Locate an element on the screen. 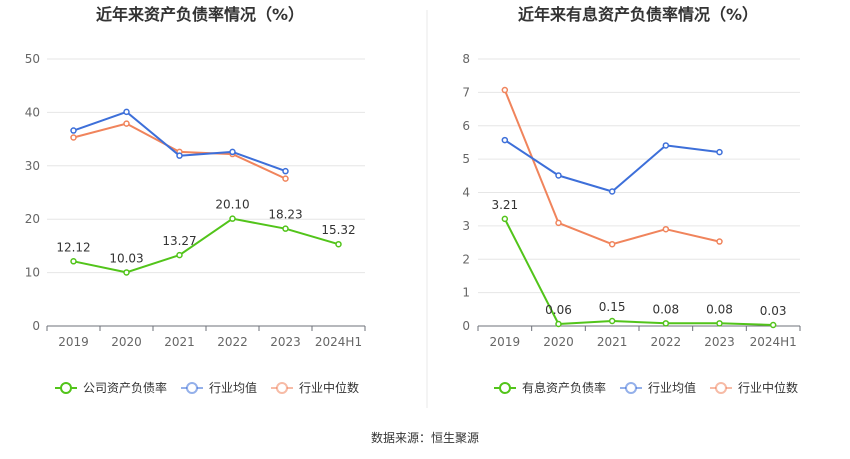 This screenshot has width=850, height=459. data-label: 12.12 is located at coordinates (73, 247).